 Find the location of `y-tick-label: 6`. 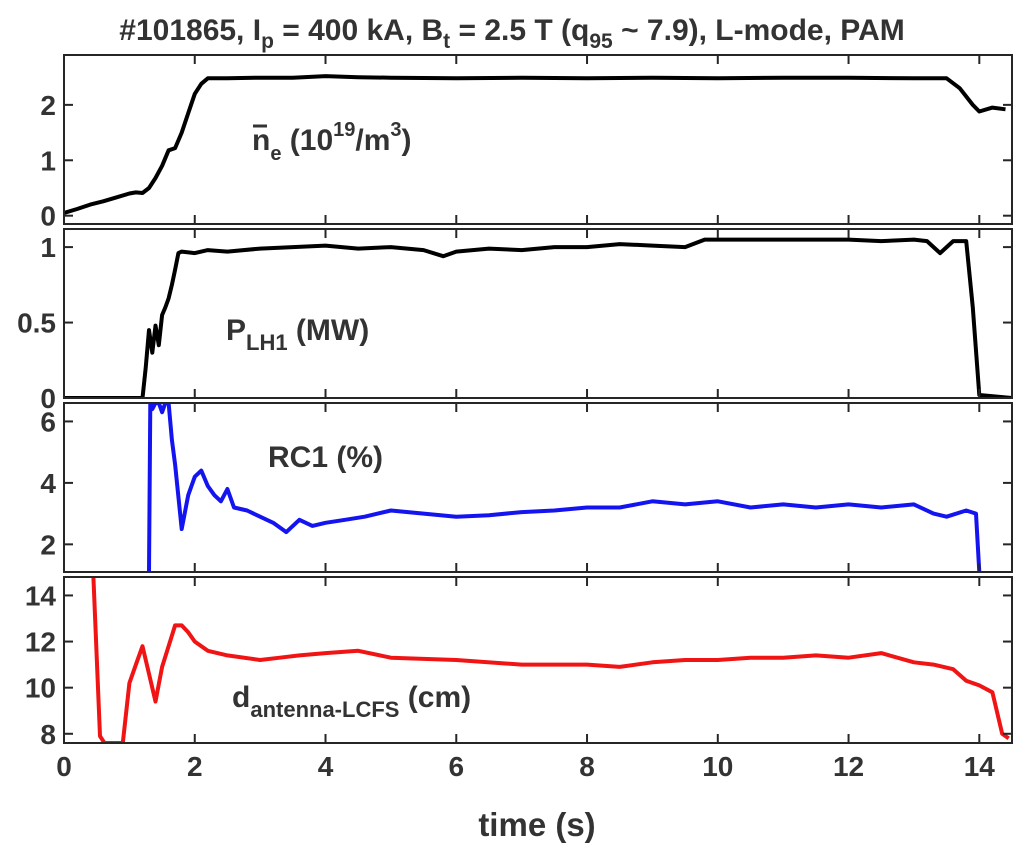

y-tick-label: 6 is located at coordinates (48, 421).